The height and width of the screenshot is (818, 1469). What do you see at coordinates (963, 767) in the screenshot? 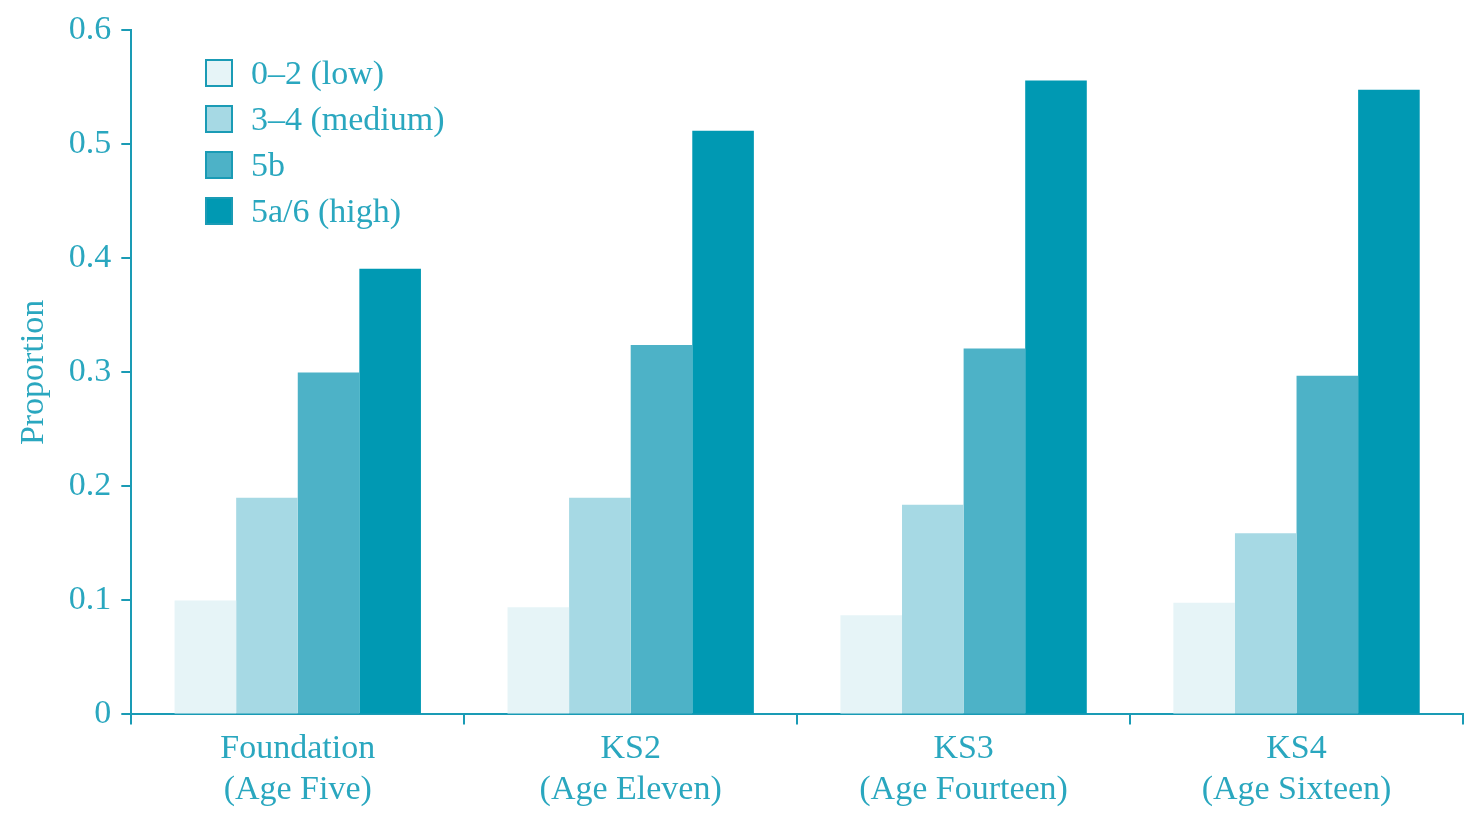
I see `x-tick-label: KS3 (Age Fourteen)` at bounding box center [963, 767].